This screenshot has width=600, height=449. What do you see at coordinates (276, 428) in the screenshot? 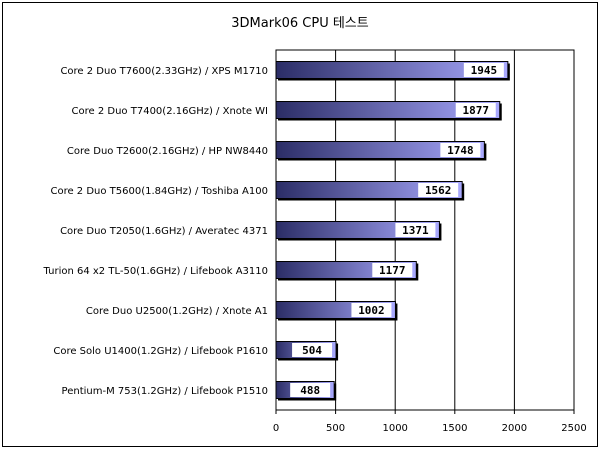
I see `x-tick-label: 0` at bounding box center [276, 428].